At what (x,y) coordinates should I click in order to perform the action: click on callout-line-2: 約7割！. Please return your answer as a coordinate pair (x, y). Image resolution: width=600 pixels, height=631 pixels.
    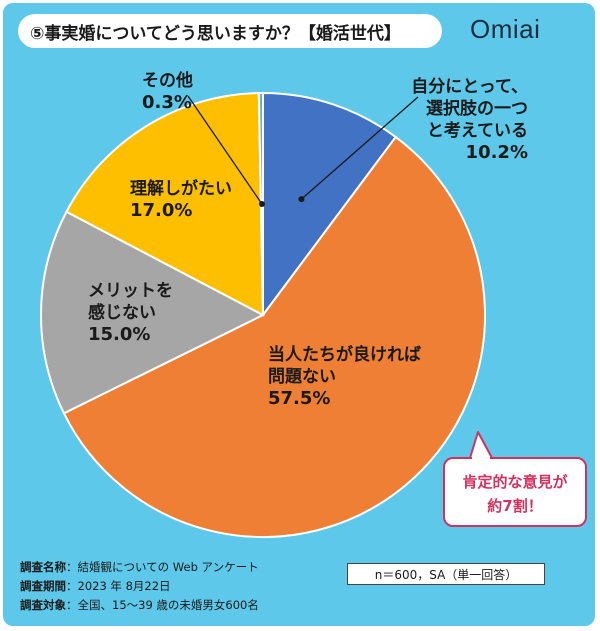
    Looking at the image, I should click on (515, 506).